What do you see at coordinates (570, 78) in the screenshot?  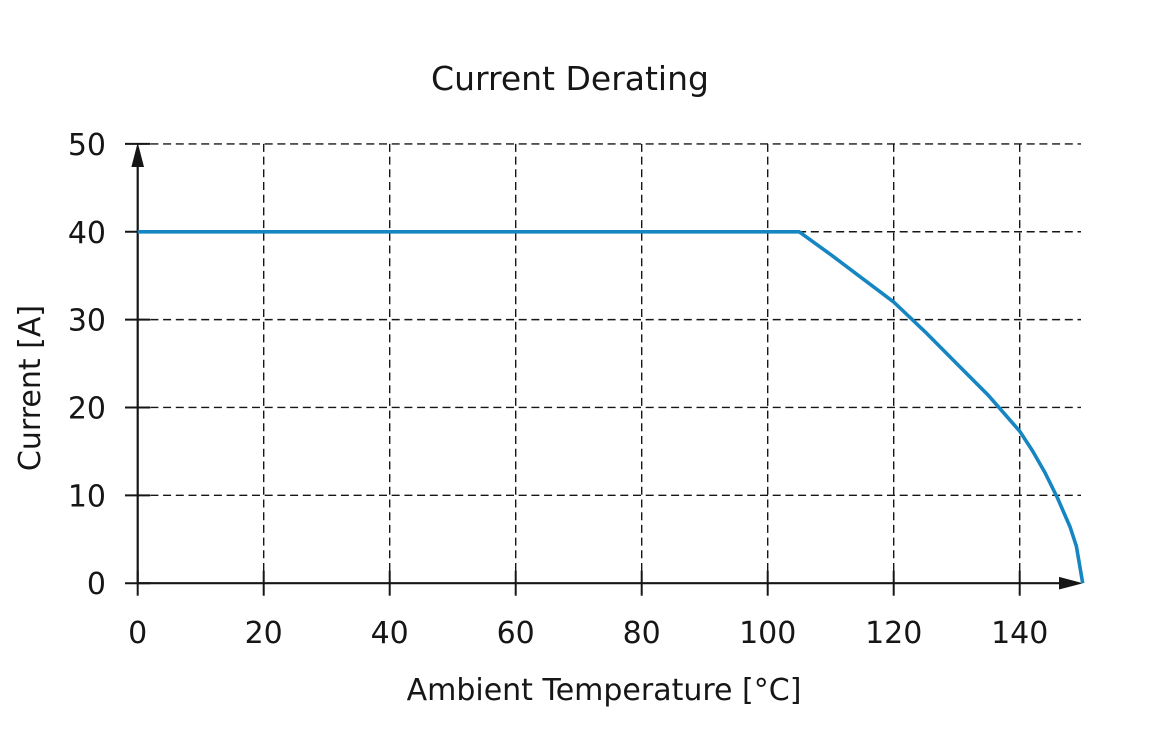 I see `chart-title: Current Derating` at bounding box center [570, 78].